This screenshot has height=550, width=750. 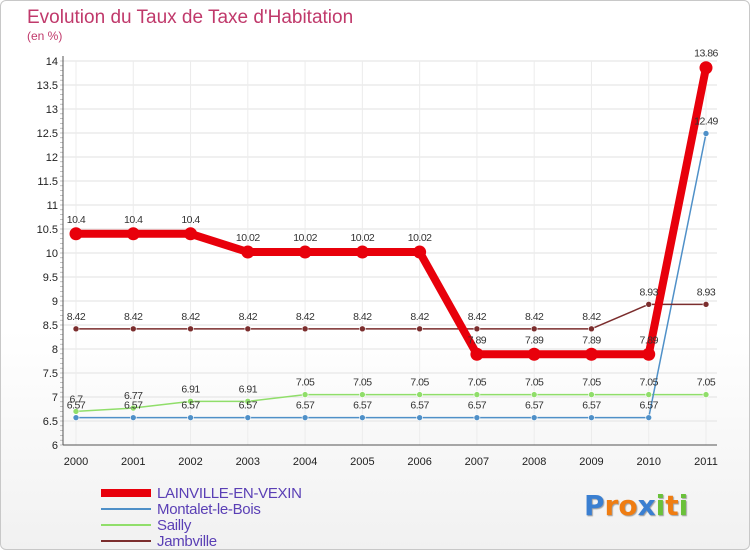 What do you see at coordinates (50, 278) in the screenshot?
I see `y-tick-label: 9.5` at bounding box center [50, 278].